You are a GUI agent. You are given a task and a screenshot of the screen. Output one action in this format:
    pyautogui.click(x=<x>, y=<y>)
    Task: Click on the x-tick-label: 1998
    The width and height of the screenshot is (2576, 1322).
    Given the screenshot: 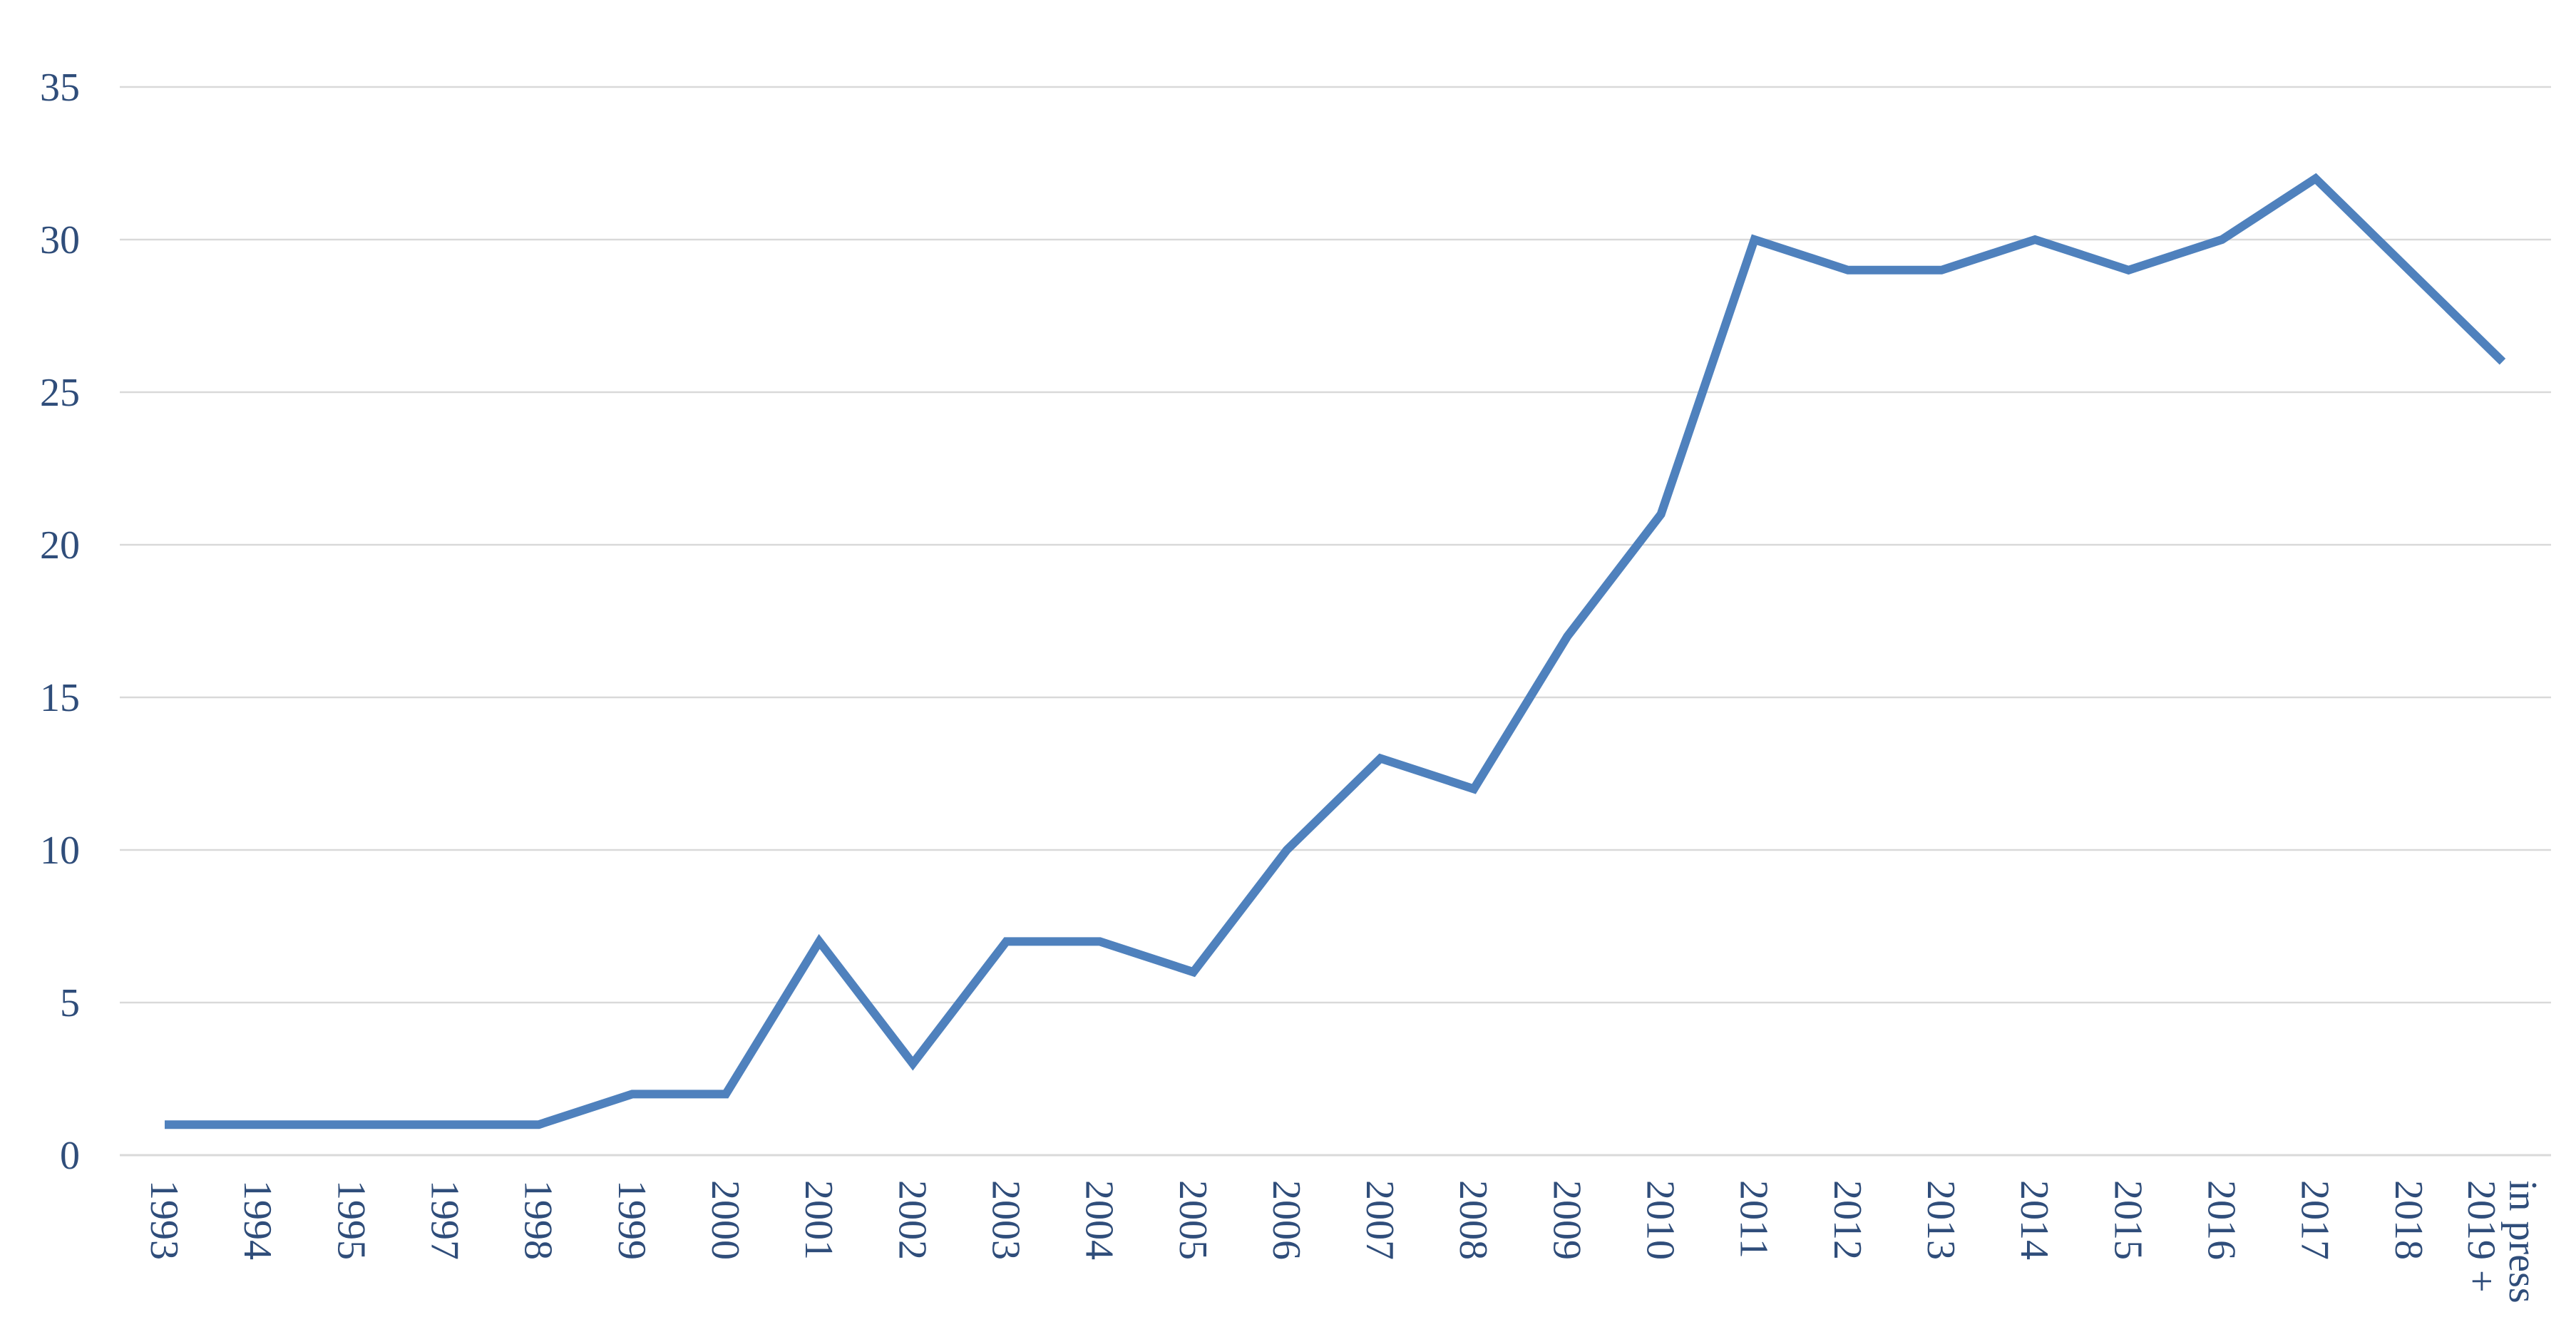 What is the action you would take?
    pyautogui.click(x=538, y=1220)
    